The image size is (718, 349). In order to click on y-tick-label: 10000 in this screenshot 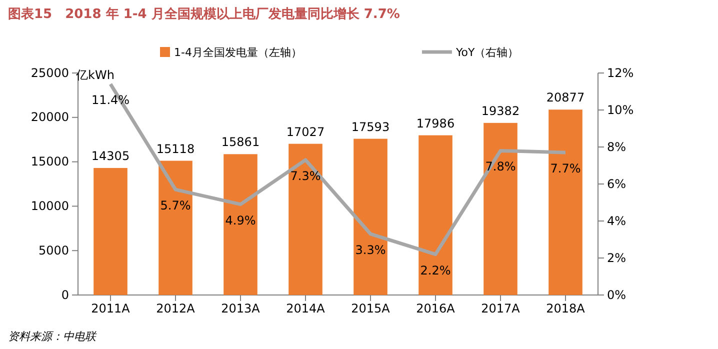, I will do `click(49, 206)`.